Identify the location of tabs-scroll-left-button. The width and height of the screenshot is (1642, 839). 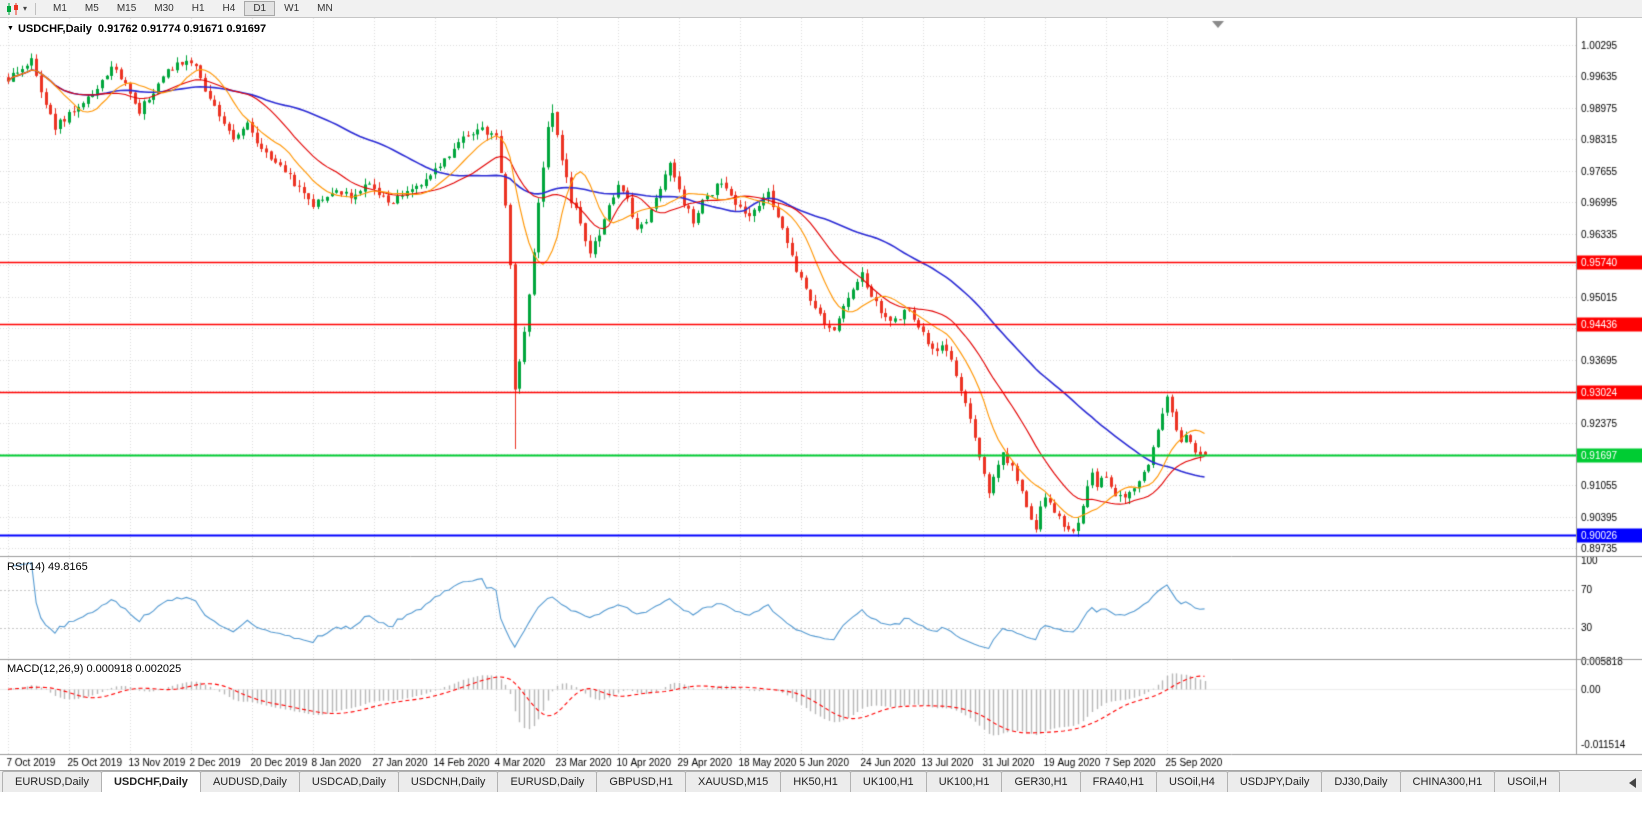
(1632, 783).